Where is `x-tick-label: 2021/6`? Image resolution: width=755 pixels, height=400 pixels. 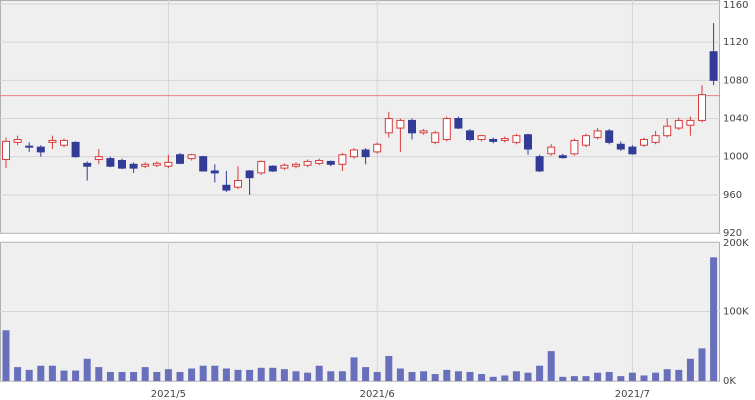
x-tick-label: 2021/6 is located at coordinates (377, 394).